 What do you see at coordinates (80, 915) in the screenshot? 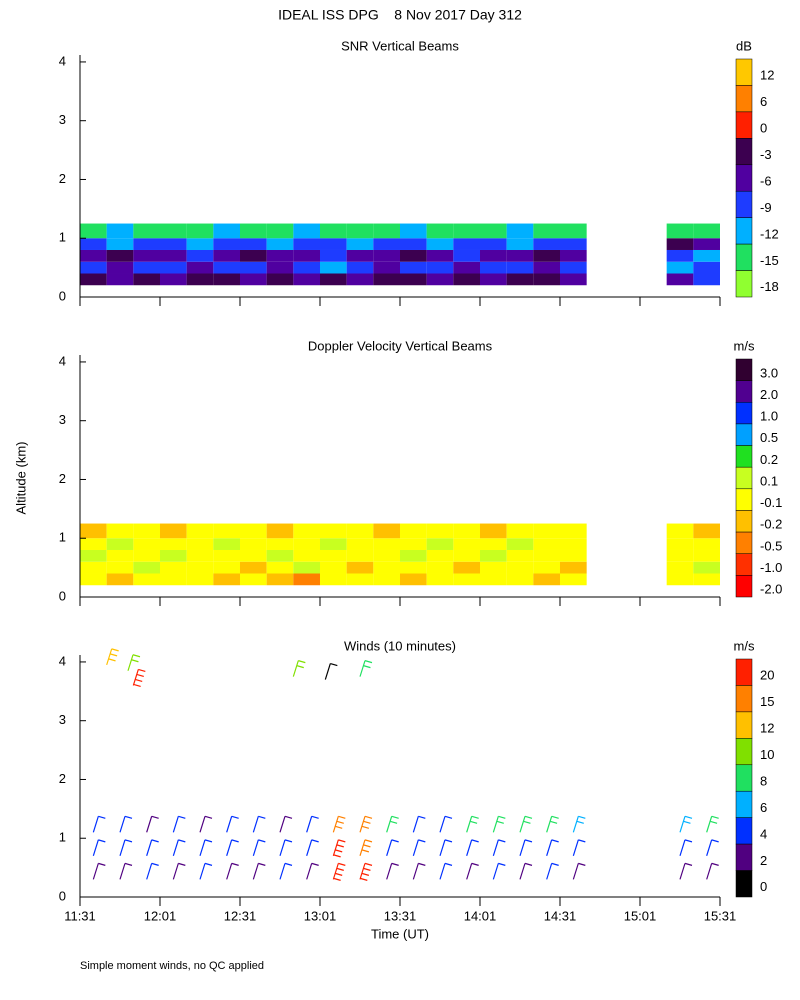
I see `x-tick-label: 11:31` at bounding box center [80, 915].